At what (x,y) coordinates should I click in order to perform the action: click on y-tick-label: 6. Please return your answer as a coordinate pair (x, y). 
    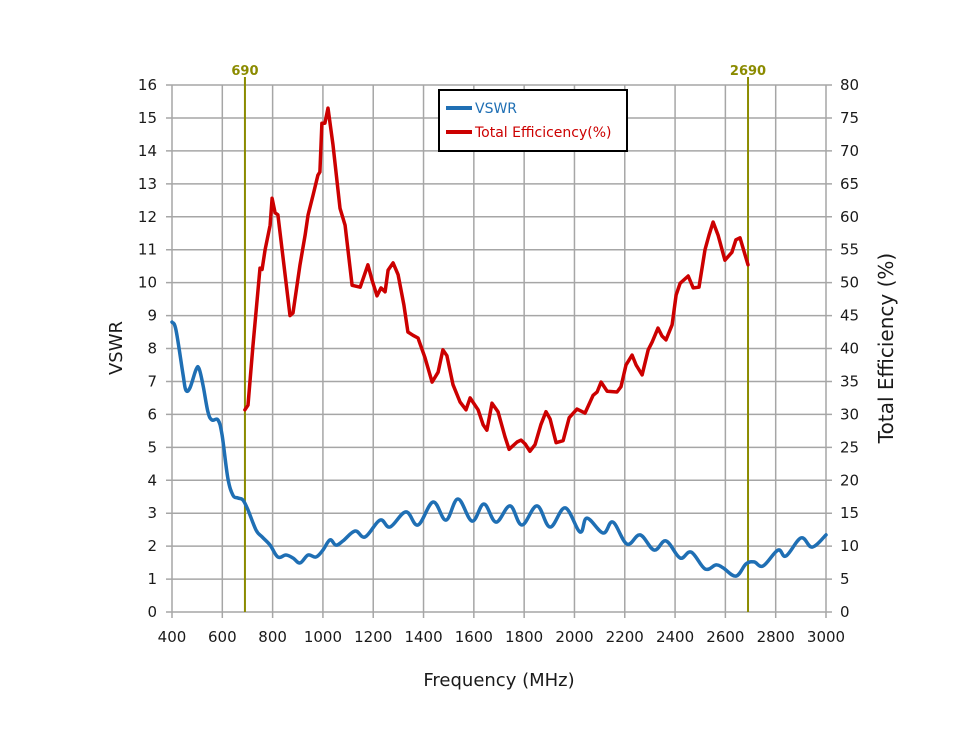
    Looking at the image, I should click on (152, 414).